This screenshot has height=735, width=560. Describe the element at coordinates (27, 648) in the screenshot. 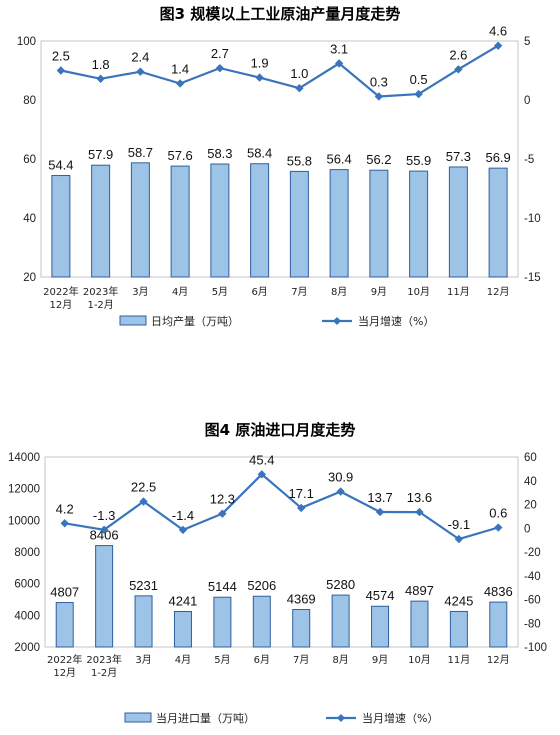

I see `y-left-tick-label: 2000` at that location.